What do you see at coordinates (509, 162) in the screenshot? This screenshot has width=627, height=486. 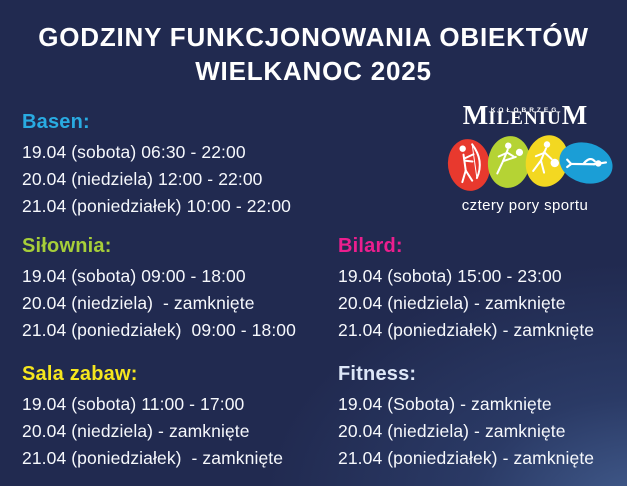 I see `football-icon` at bounding box center [509, 162].